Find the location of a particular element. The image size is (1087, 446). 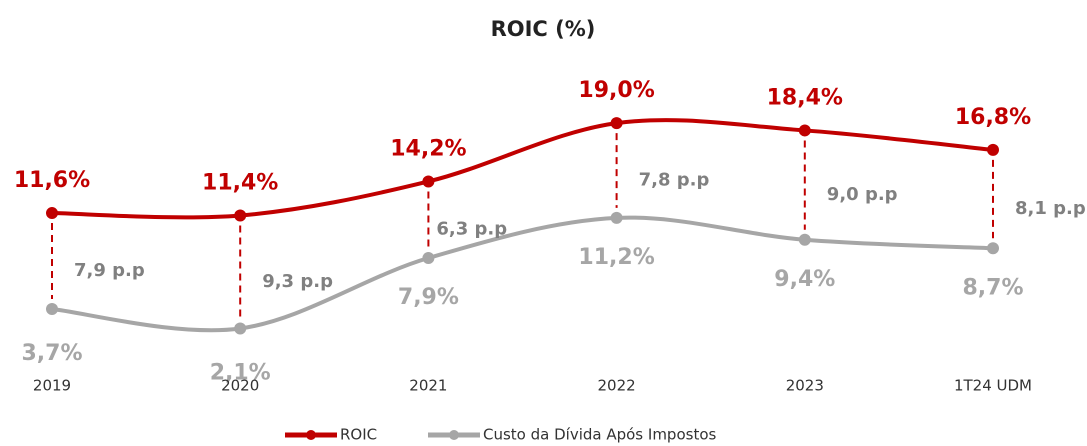

data-label: 9,4% is located at coordinates (804, 279).